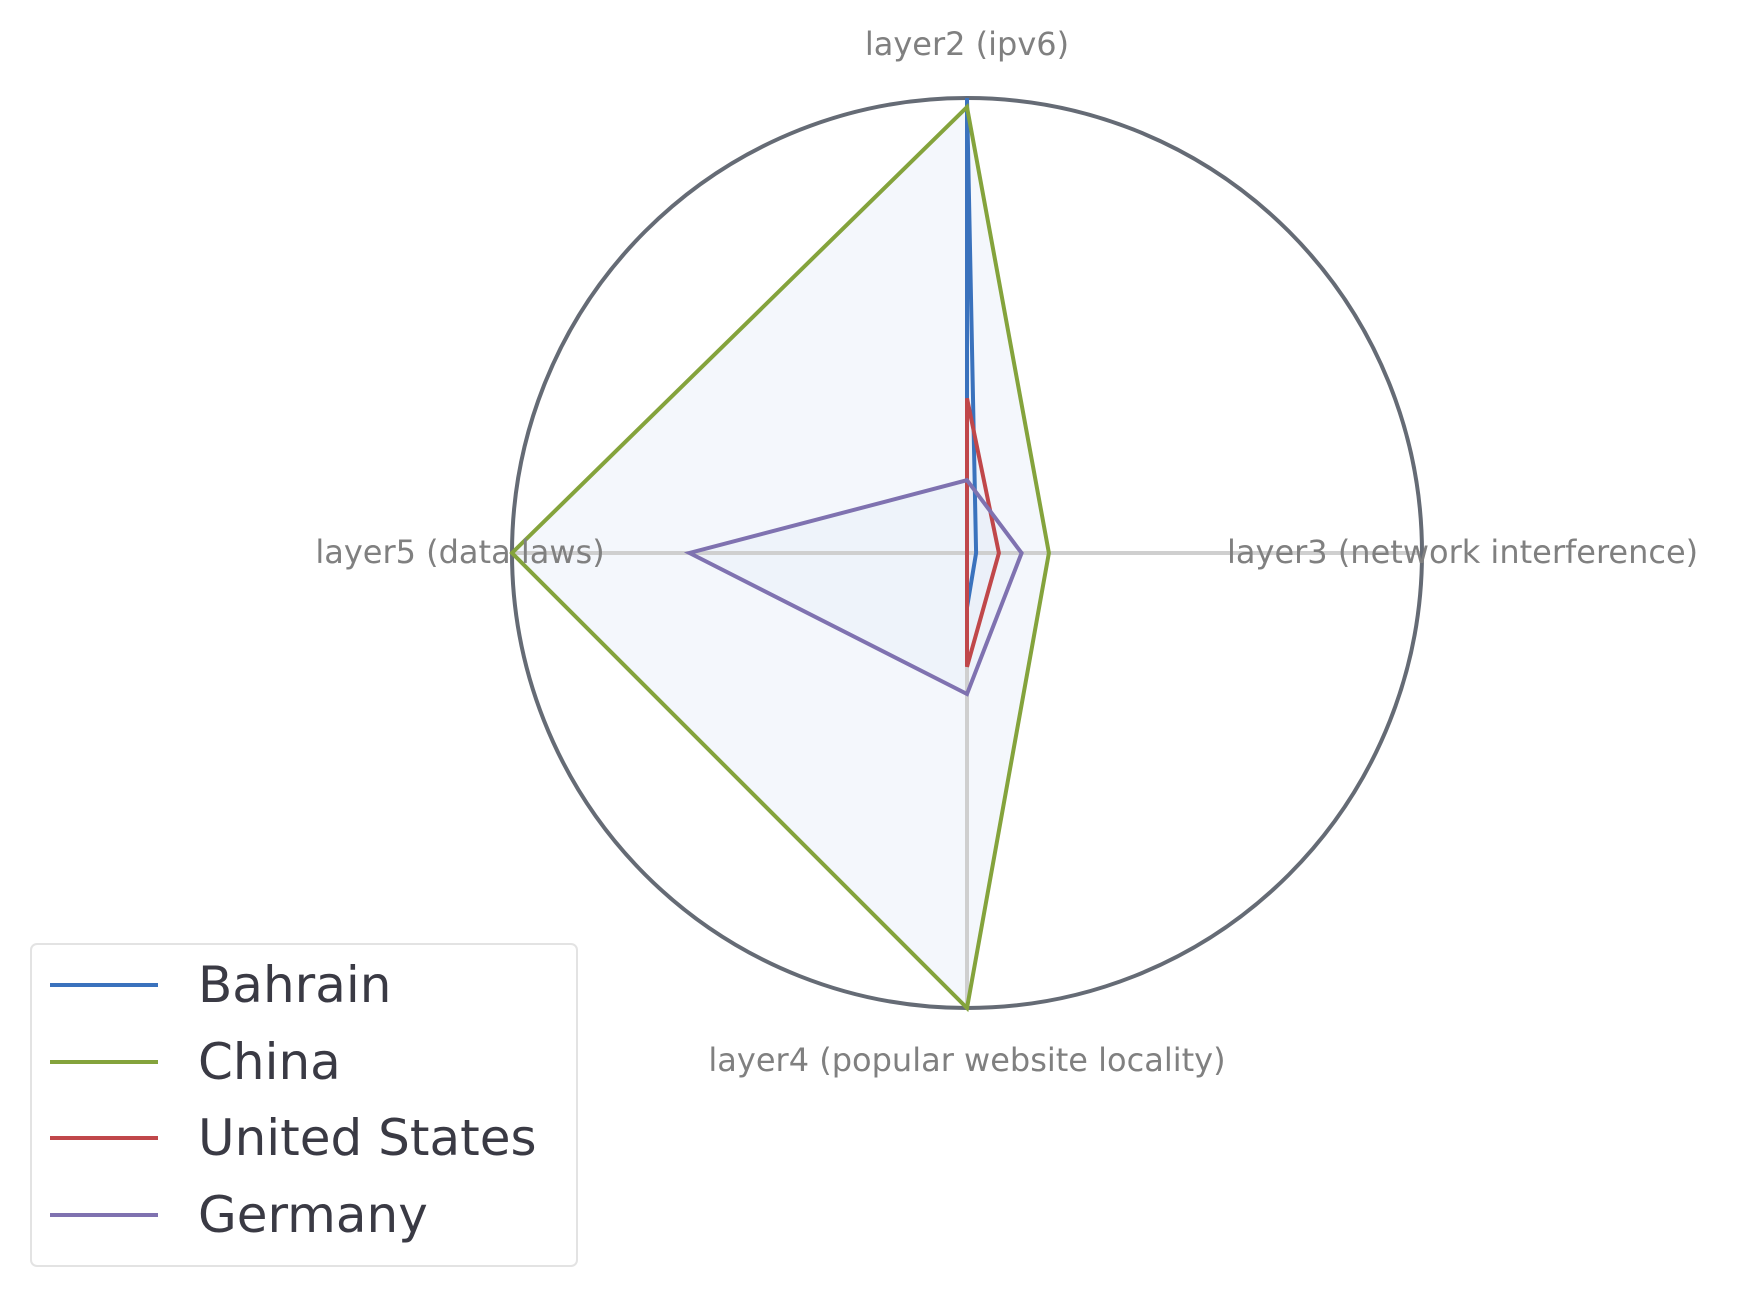  Describe the element at coordinates (367, 1138) in the screenshot. I see `legend-label-united-states: United States` at that location.